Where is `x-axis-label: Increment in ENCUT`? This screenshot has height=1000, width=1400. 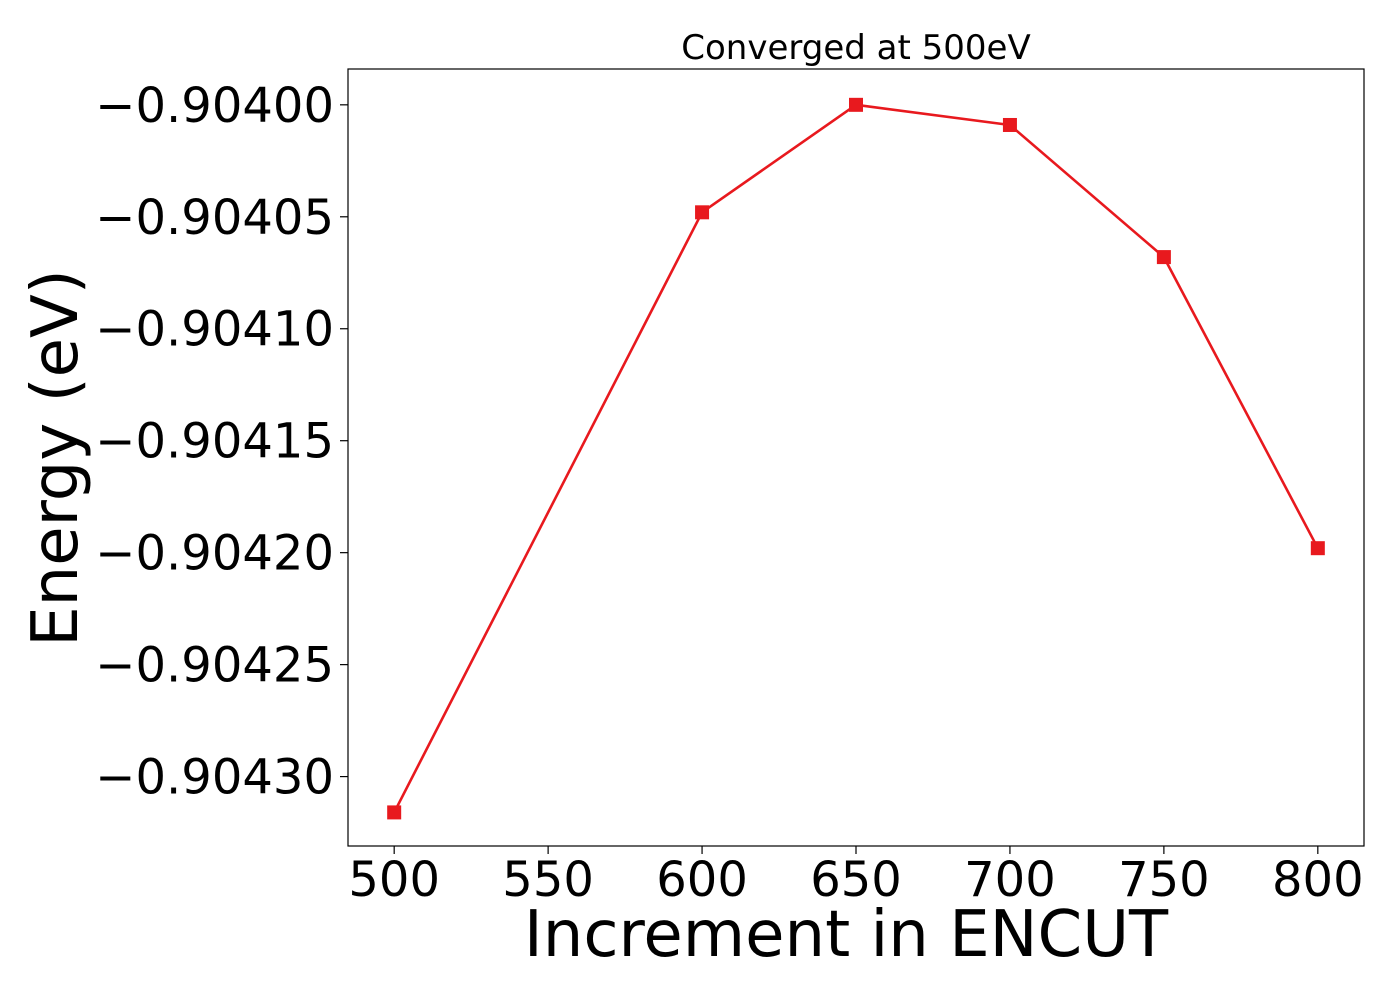
x-axis-label: Increment in ENCUT is located at coordinates (846, 935).